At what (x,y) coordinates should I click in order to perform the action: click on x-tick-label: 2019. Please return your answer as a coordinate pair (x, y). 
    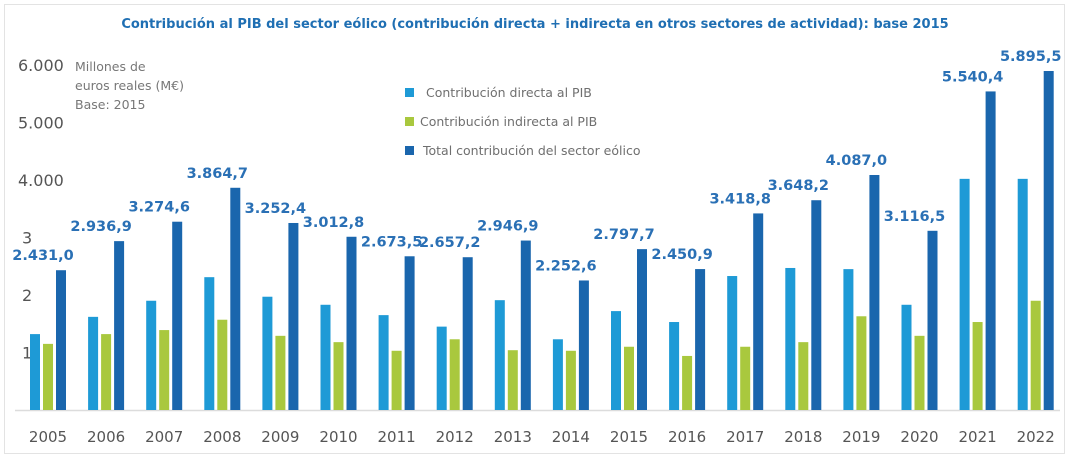
    Looking at the image, I should click on (861, 437).